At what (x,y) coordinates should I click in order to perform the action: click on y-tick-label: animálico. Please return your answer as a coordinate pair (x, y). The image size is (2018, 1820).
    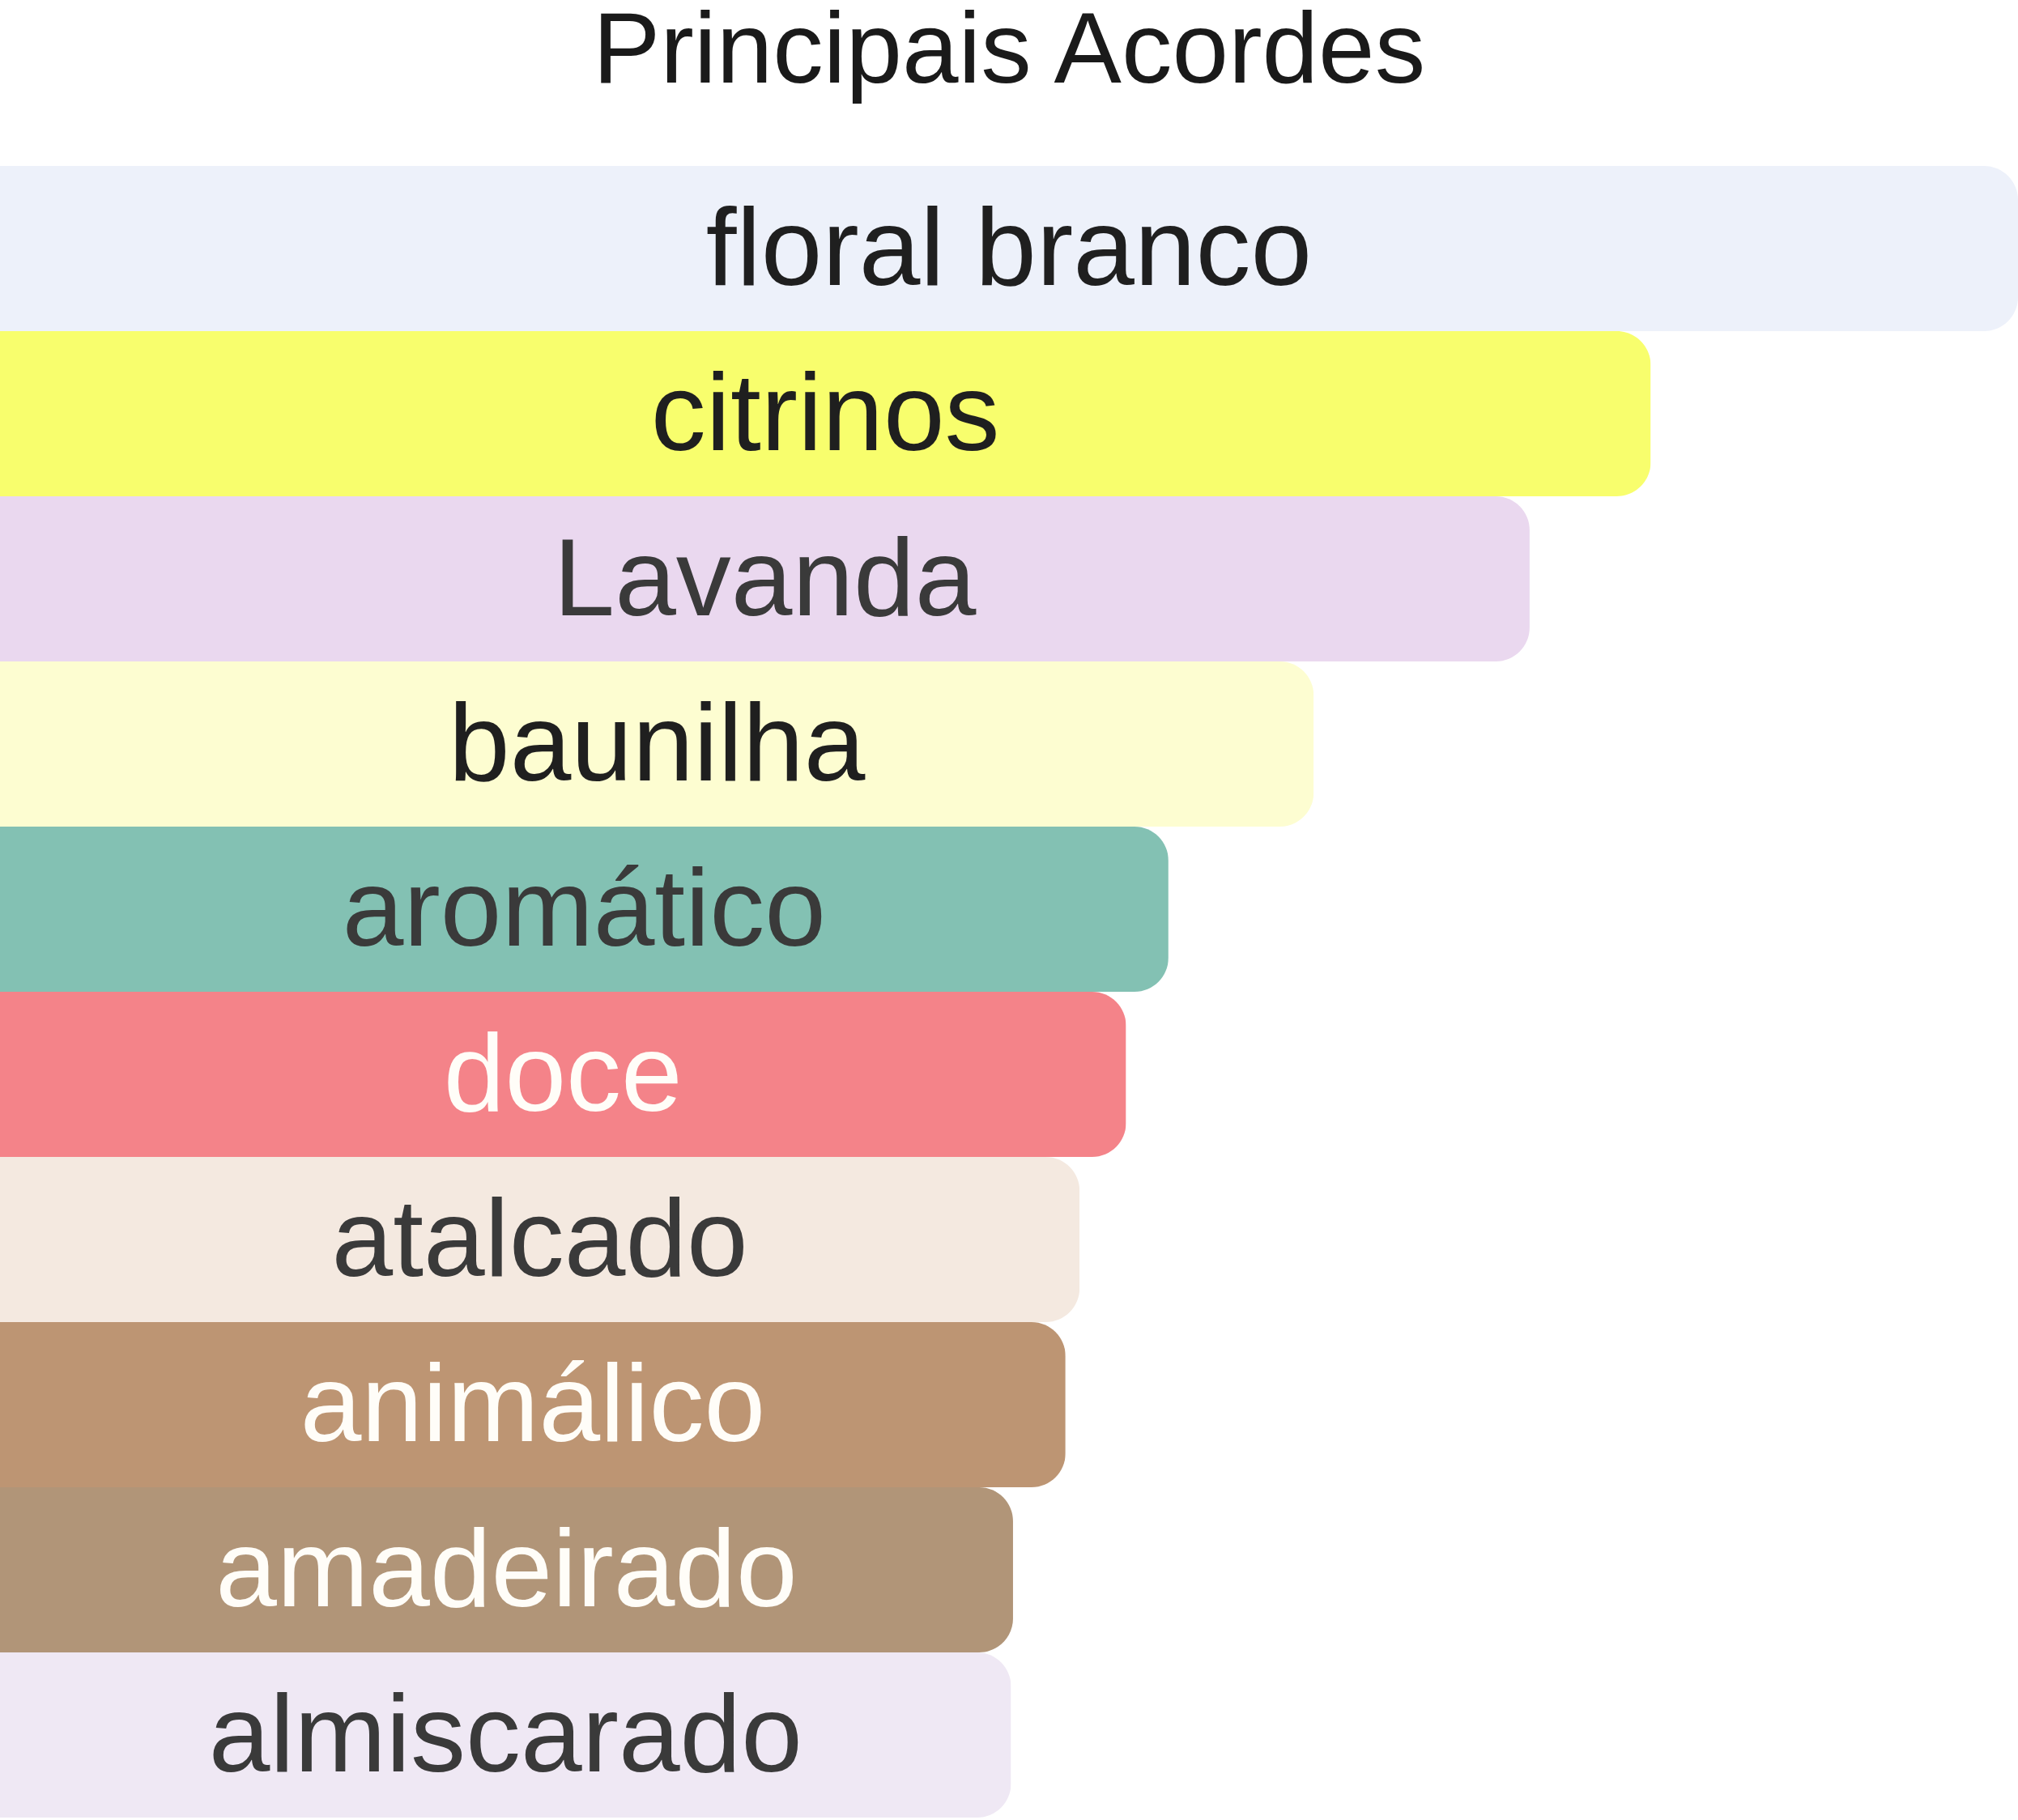
    Looking at the image, I should click on (533, 1403).